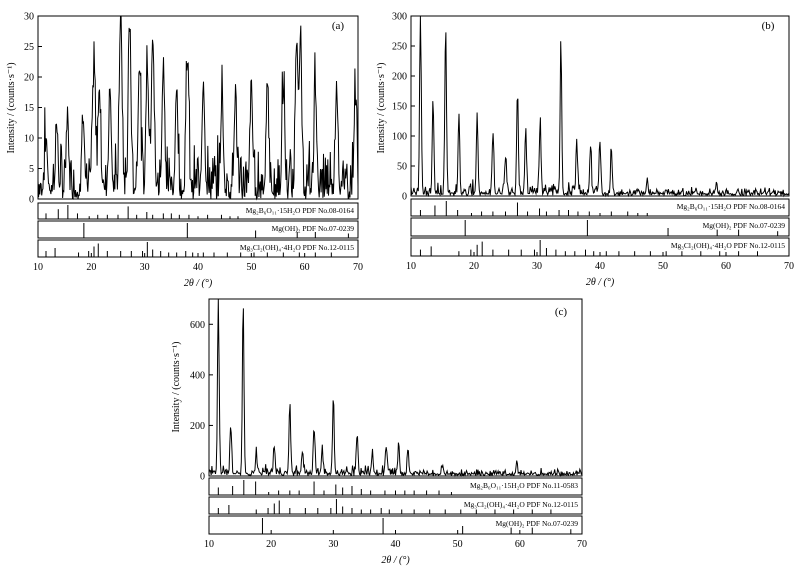 This screenshot has width=795, height=572. I want to click on panel-label: (c), so click(561, 312).